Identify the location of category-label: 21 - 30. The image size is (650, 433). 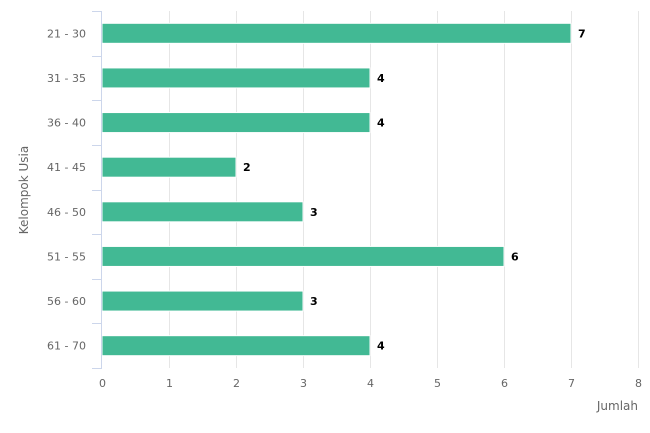
(66, 33).